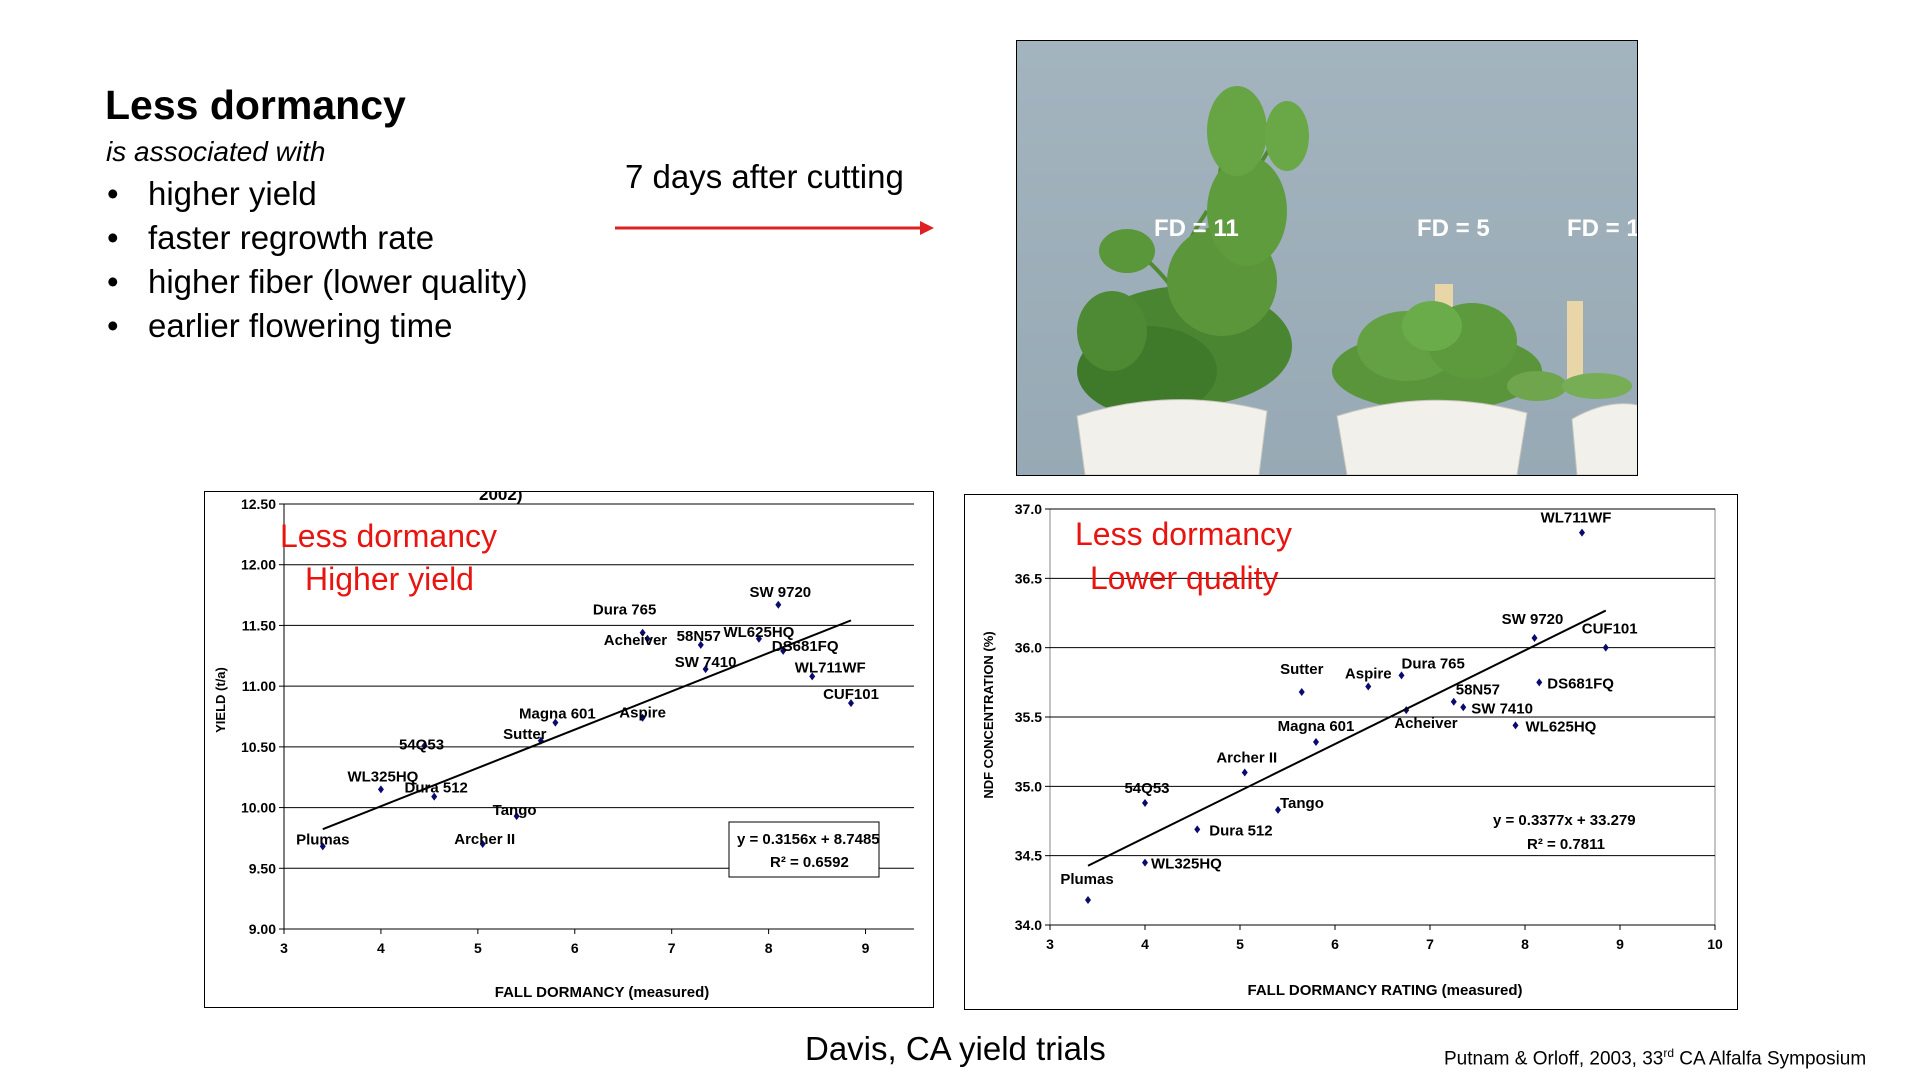 The height and width of the screenshot is (1080, 1920). Describe the element at coordinates (1669, 1053) in the screenshot. I see `citation-superscript: rd` at that location.